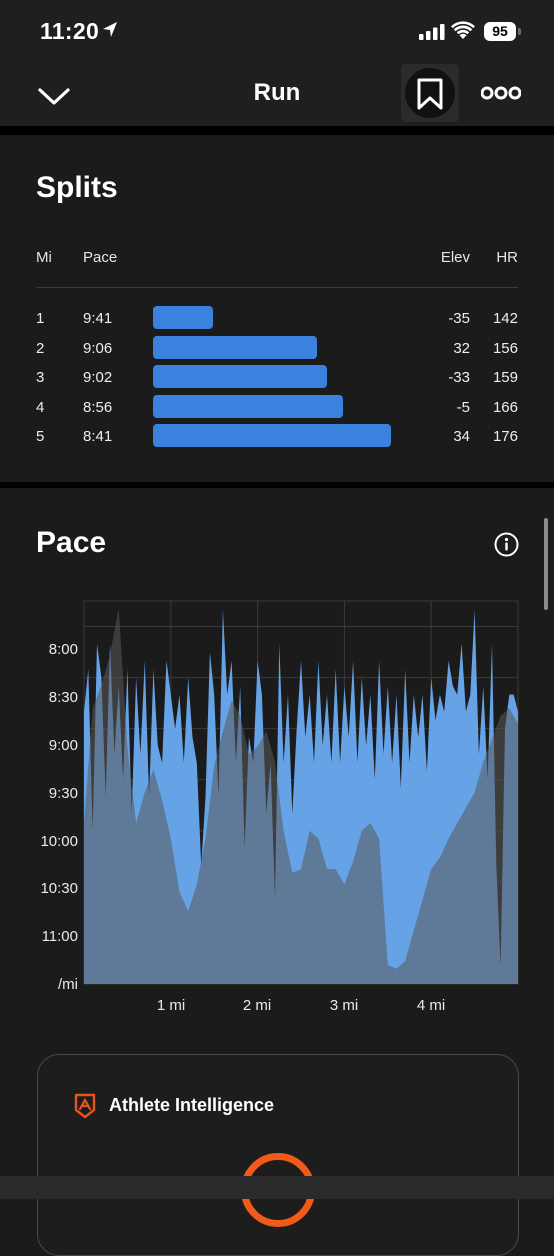 The height and width of the screenshot is (1256, 554). Describe the element at coordinates (98, 407) in the screenshot. I see `split-pace: 8:56` at that location.